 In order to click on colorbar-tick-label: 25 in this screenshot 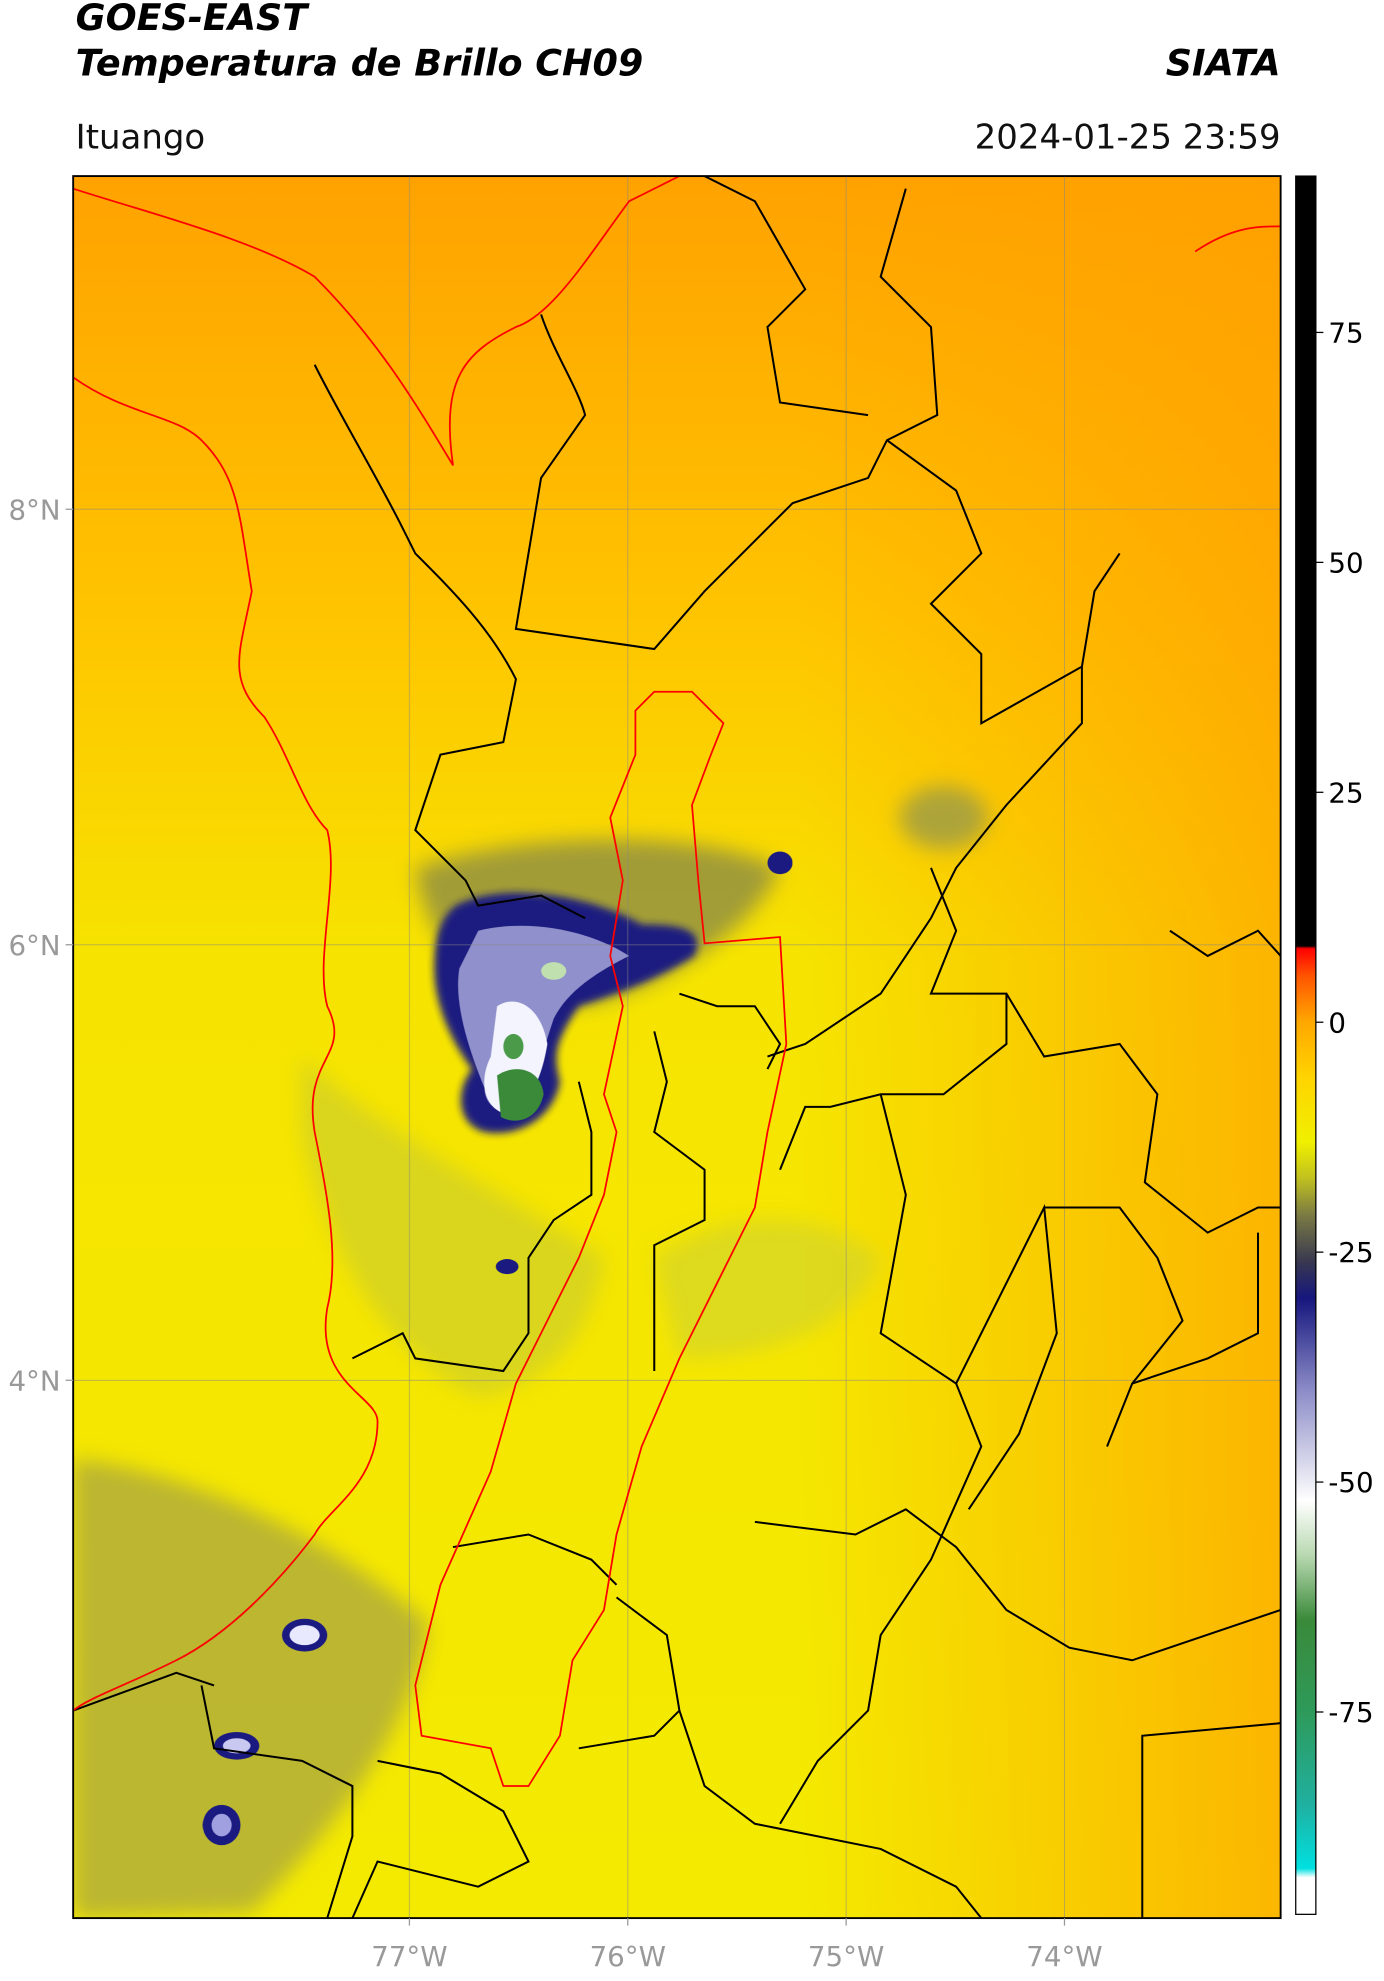, I will do `click(1345, 792)`.